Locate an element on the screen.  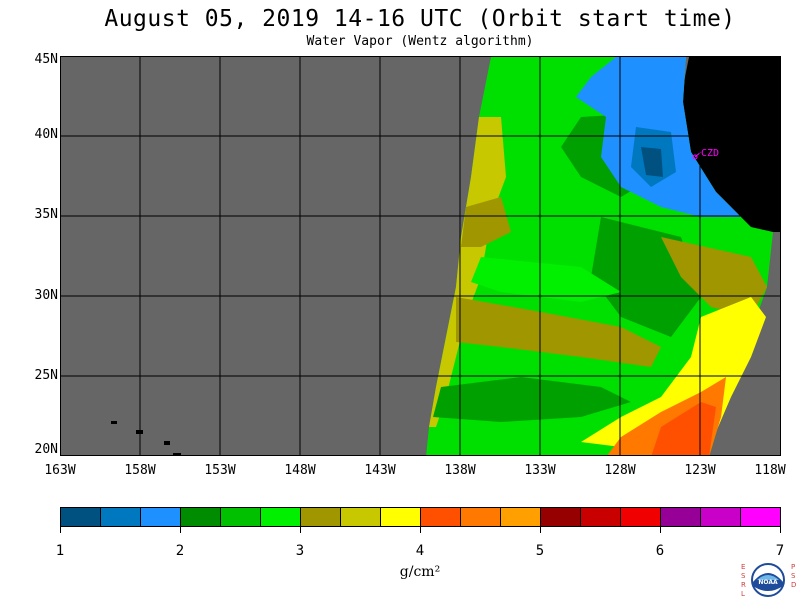
lon-label-128w: 128W is located at coordinates (620, 470).